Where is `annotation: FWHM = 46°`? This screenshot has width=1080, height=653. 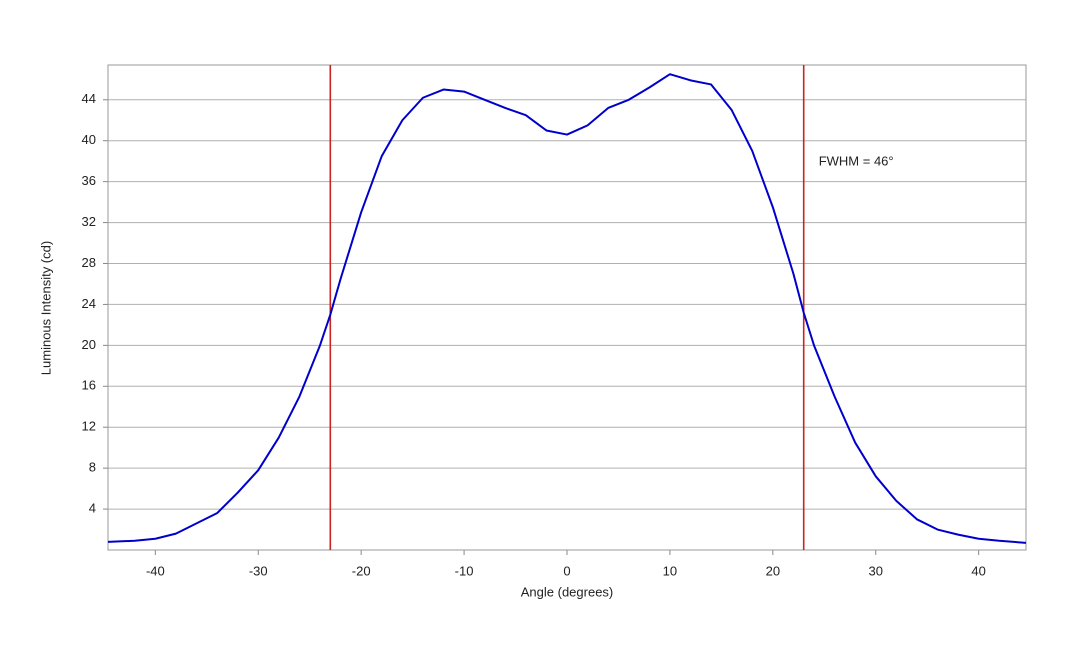 annotation: FWHM = 46° is located at coordinates (856, 160).